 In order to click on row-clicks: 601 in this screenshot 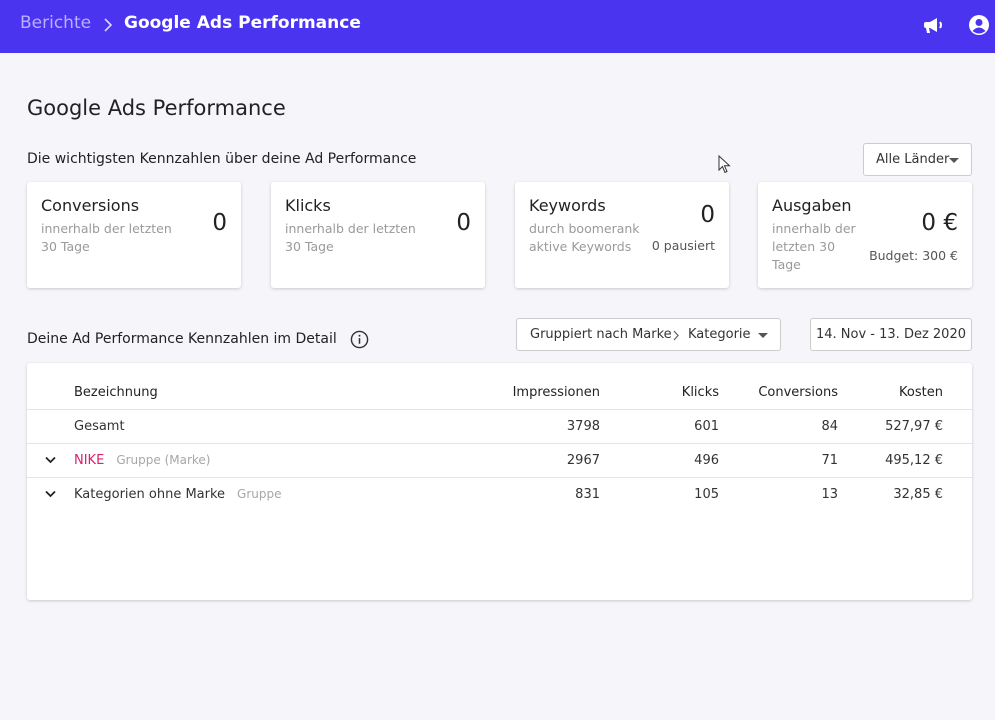, I will do `click(706, 426)`.